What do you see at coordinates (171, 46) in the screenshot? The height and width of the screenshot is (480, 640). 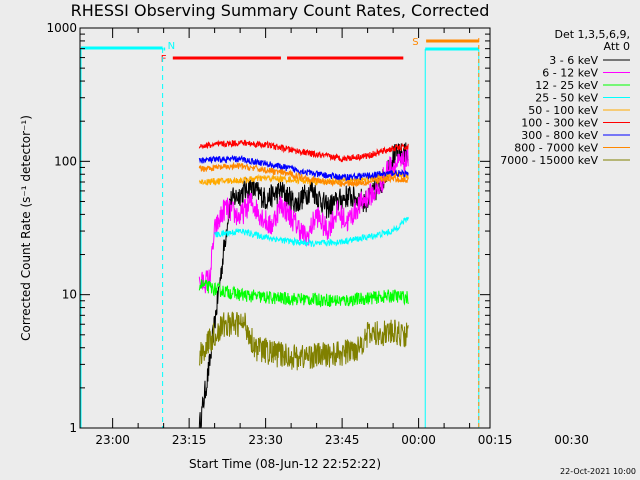 I see `flag-label-0: N` at bounding box center [171, 46].